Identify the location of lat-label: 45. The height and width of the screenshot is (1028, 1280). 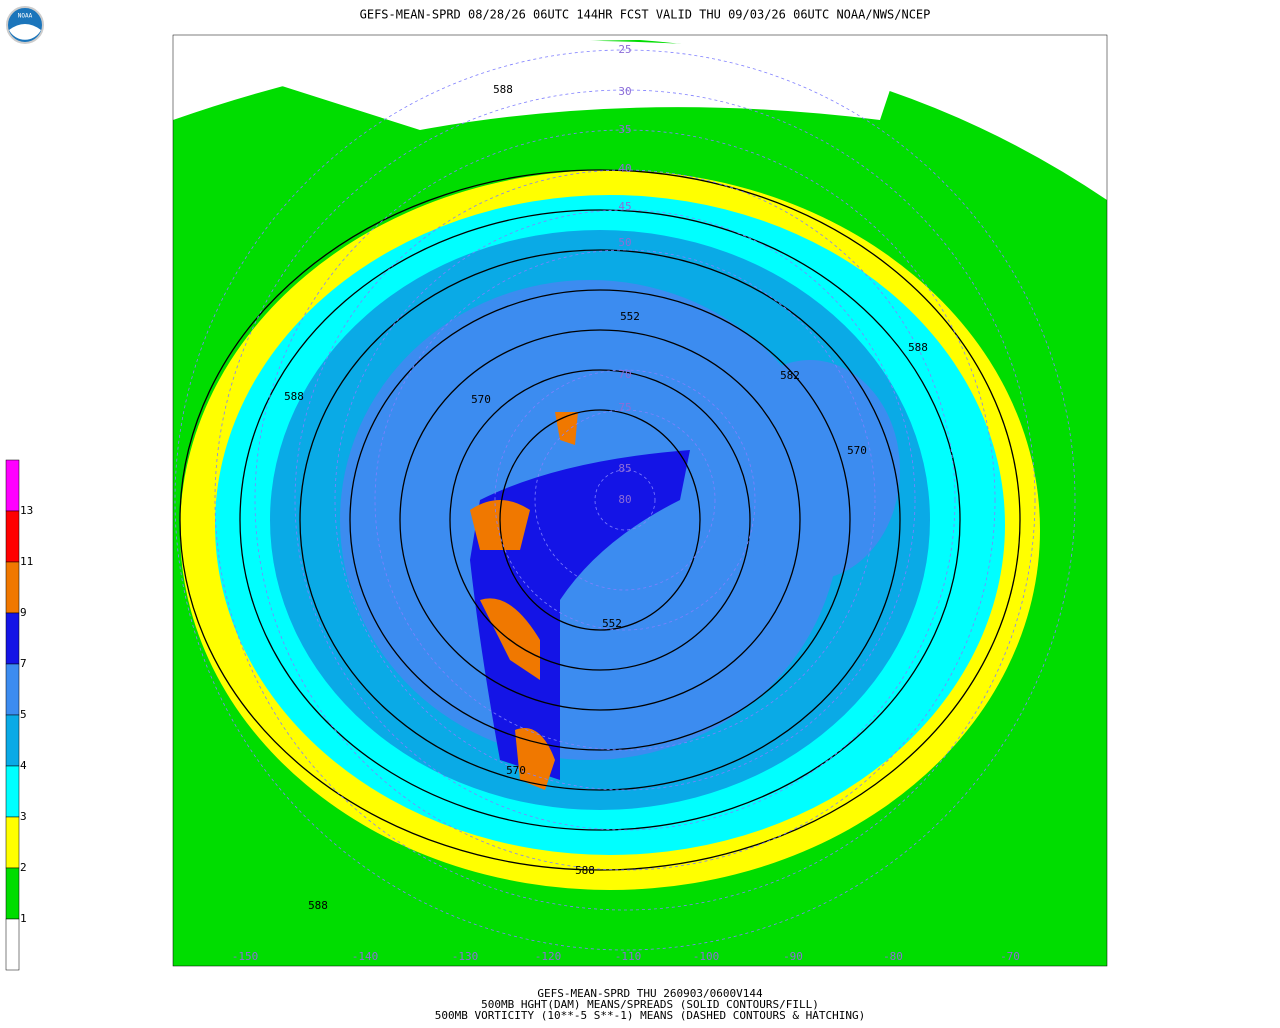
(624, 206).